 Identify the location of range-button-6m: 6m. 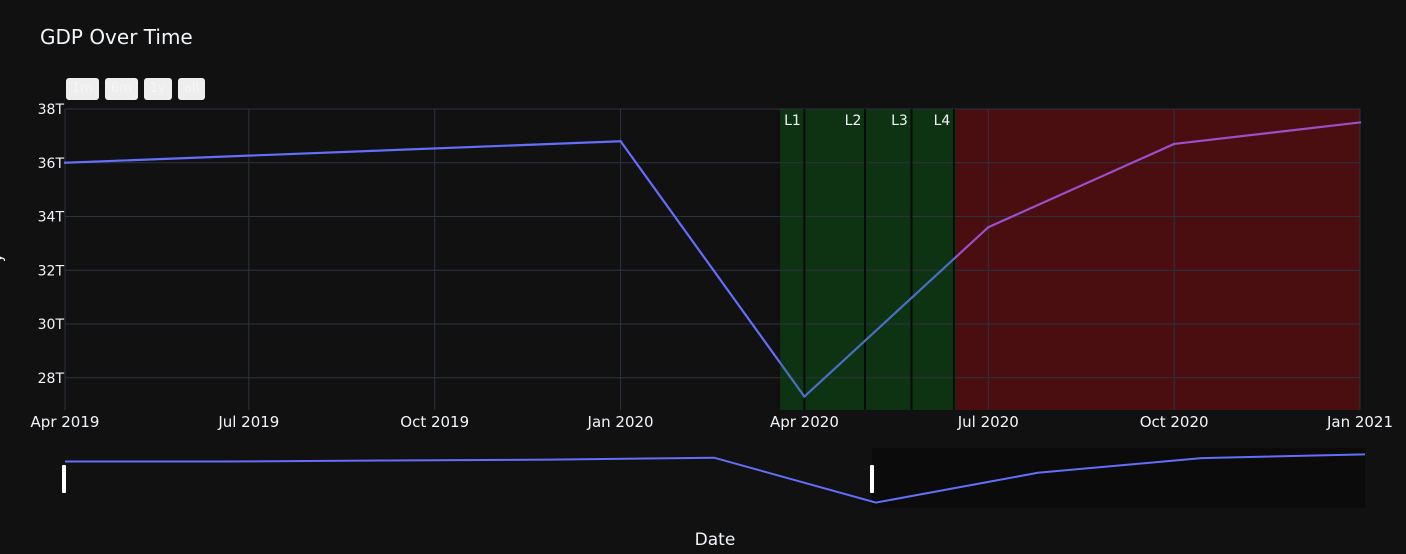
(121, 89).